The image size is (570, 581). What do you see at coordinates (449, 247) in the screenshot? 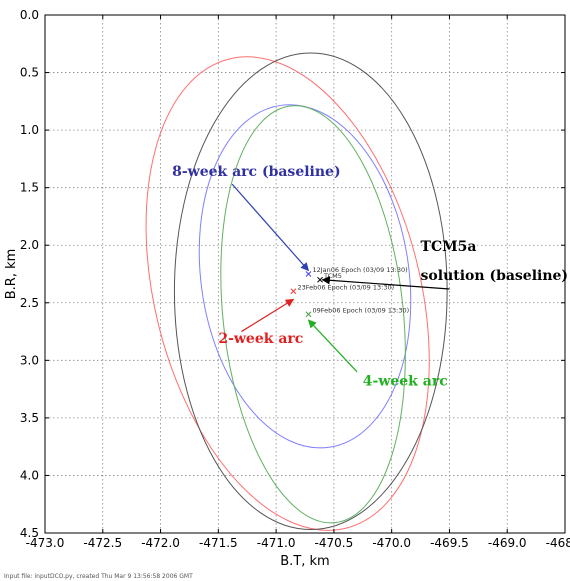
I see `annotation-label: TCM5a` at bounding box center [449, 247].